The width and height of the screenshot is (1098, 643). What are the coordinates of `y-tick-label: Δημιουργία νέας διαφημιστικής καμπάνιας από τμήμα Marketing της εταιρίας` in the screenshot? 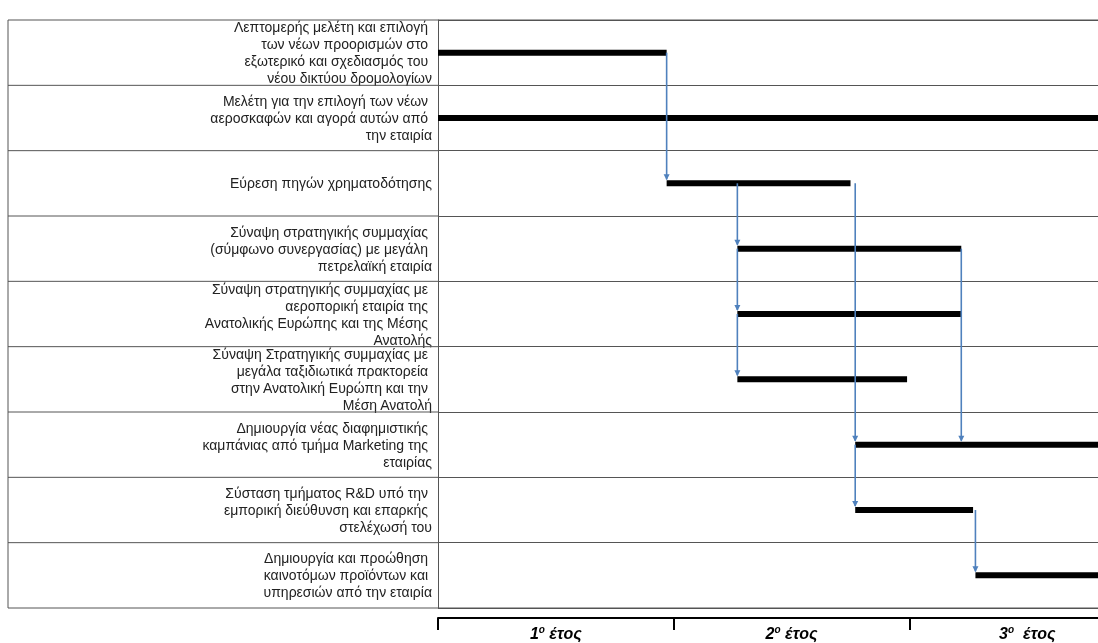 It's located at (317, 444).